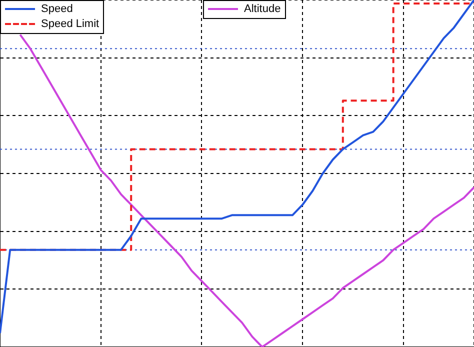  Describe the element at coordinates (70, 24) in the screenshot. I see `legend-label: Speed Limit` at that location.